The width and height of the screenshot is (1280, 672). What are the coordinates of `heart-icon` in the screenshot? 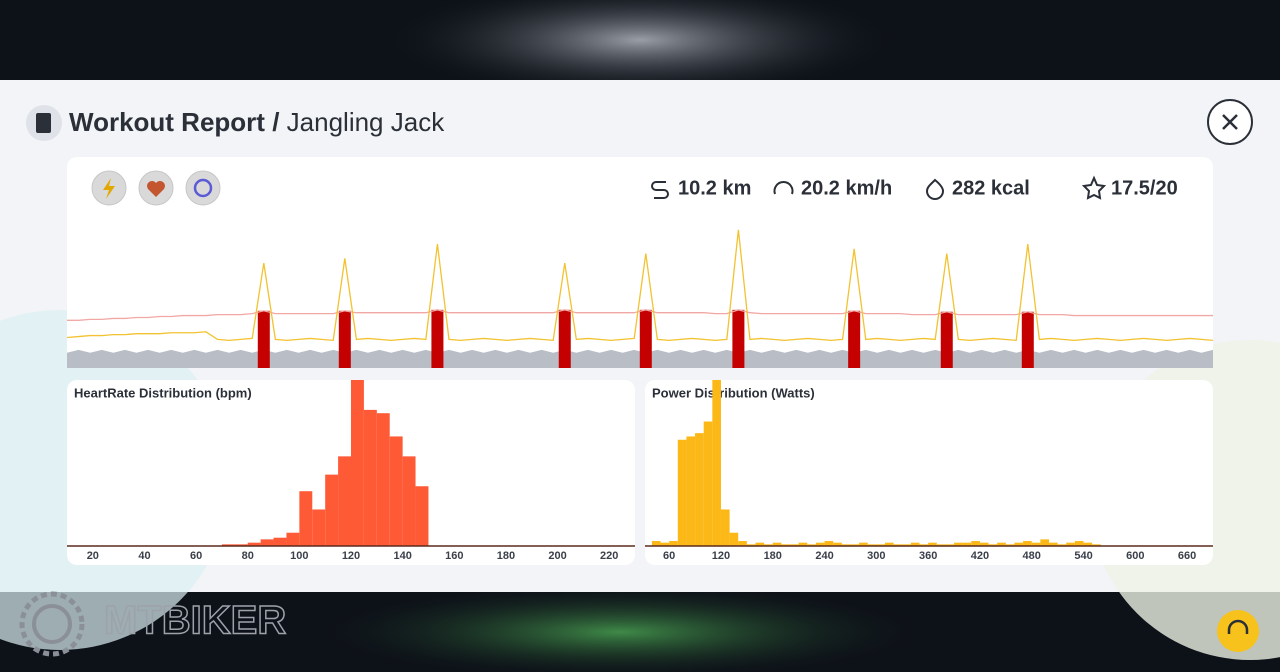 It's located at (156, 189).